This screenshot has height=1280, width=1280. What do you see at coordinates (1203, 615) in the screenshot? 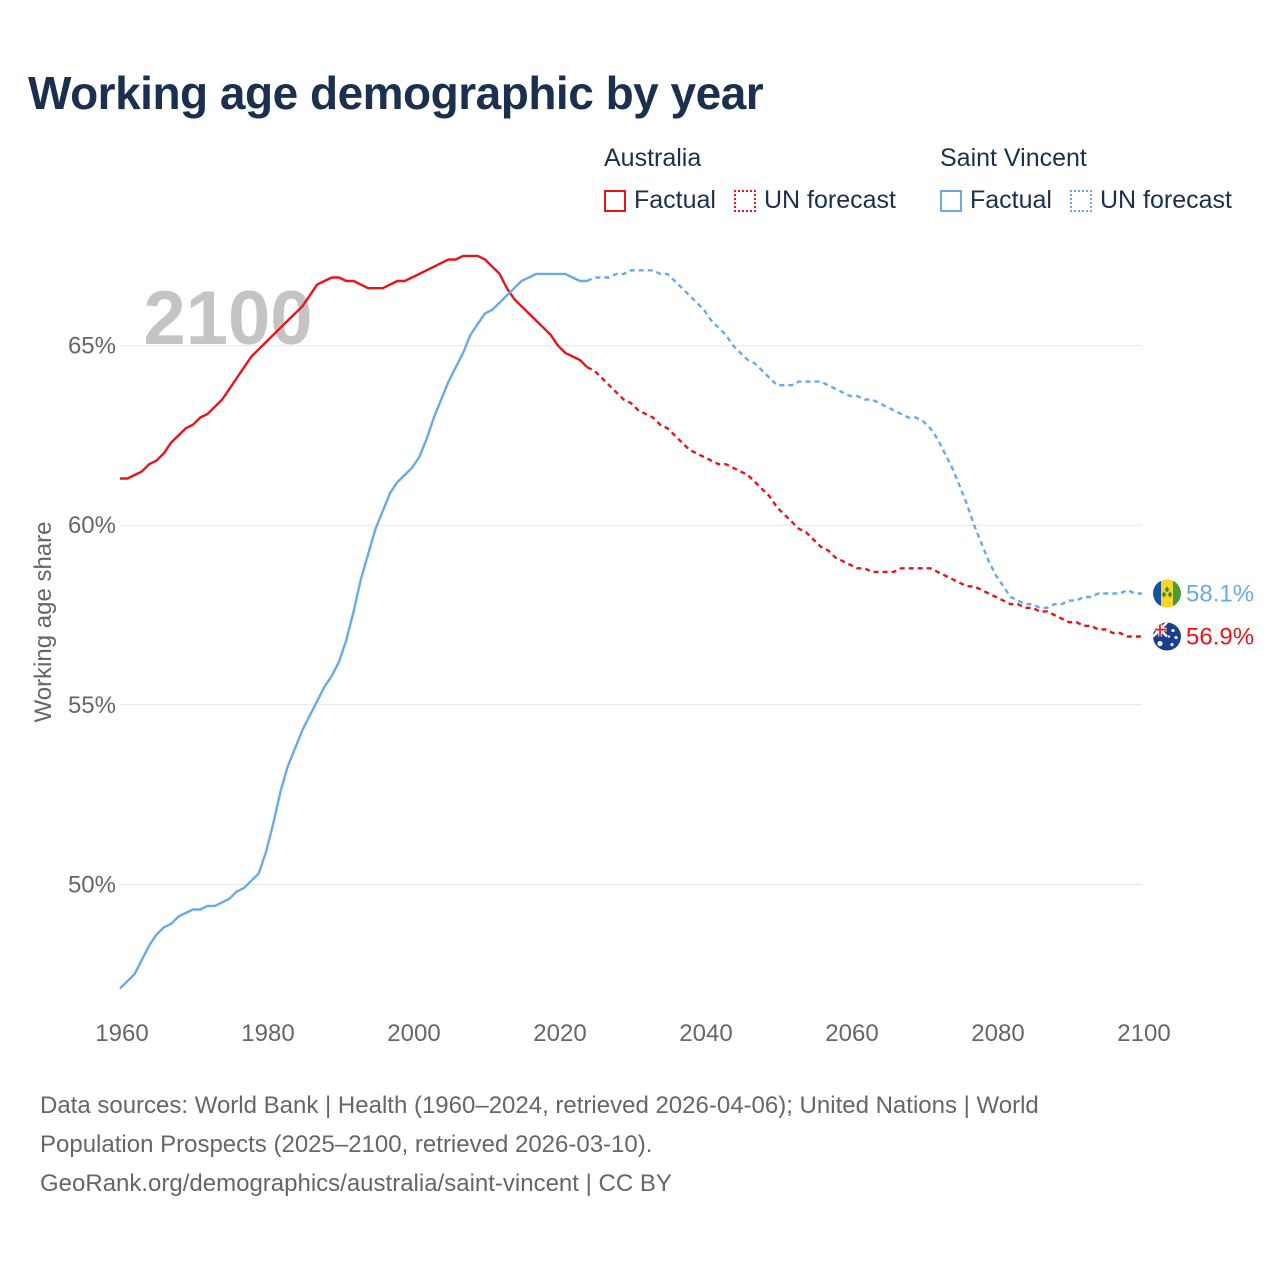
I see `end-markers: 56.9% 58.1%` at bounding box center [1203, 615].